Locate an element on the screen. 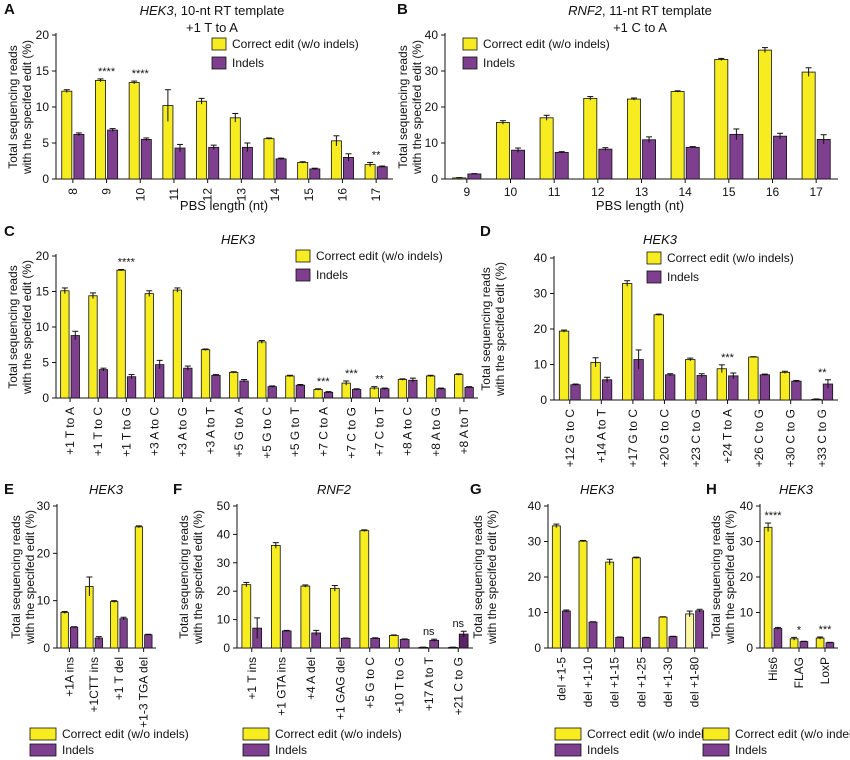  x-tick-label: del +1-15 is located at coordinates (615, 682).